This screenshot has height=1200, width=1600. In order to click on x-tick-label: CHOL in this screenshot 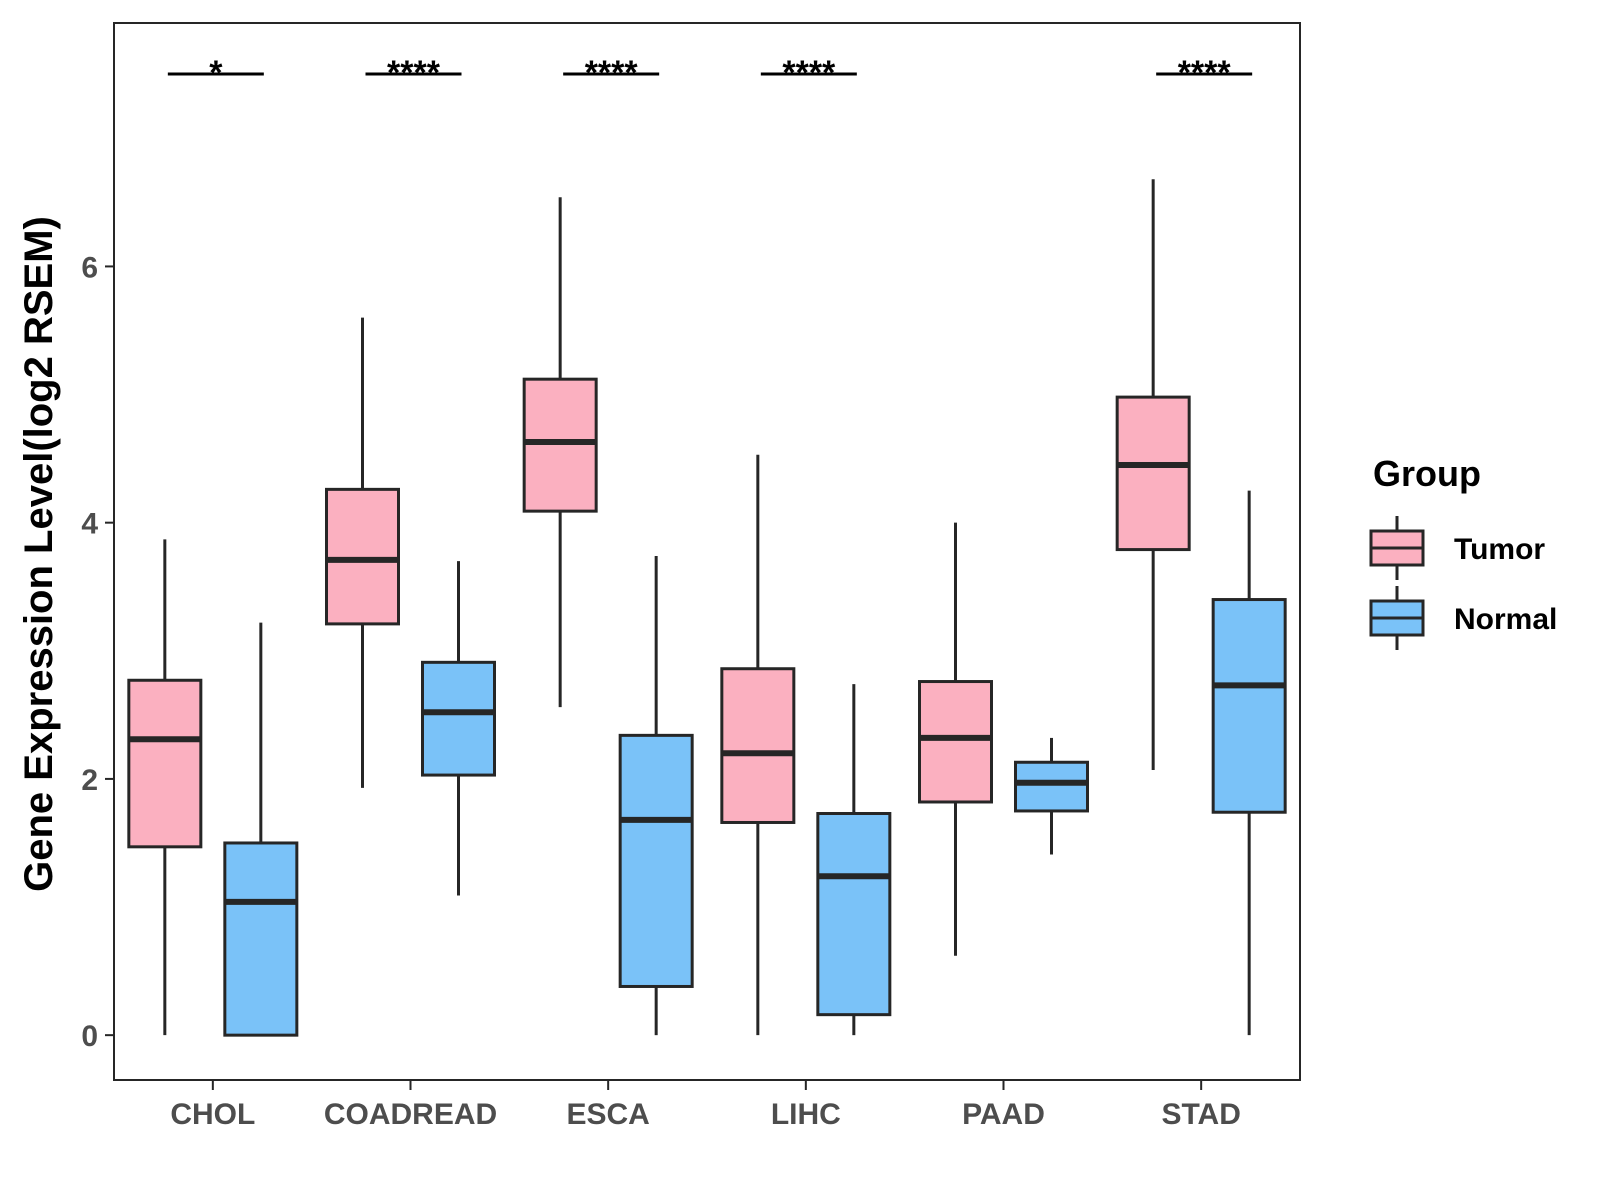, I will do `click(212, 1114)`.